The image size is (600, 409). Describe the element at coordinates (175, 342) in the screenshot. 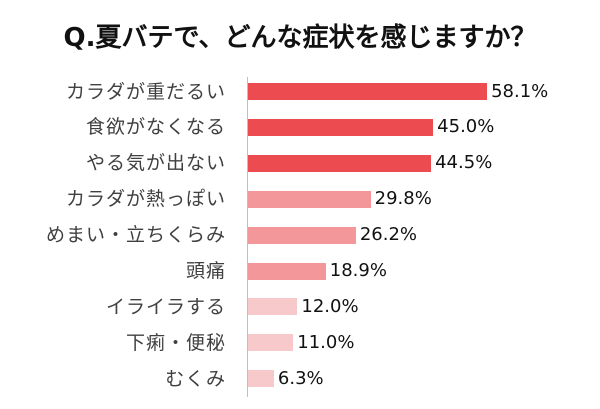

I see `category-label: 下痢・便秘` at that location.